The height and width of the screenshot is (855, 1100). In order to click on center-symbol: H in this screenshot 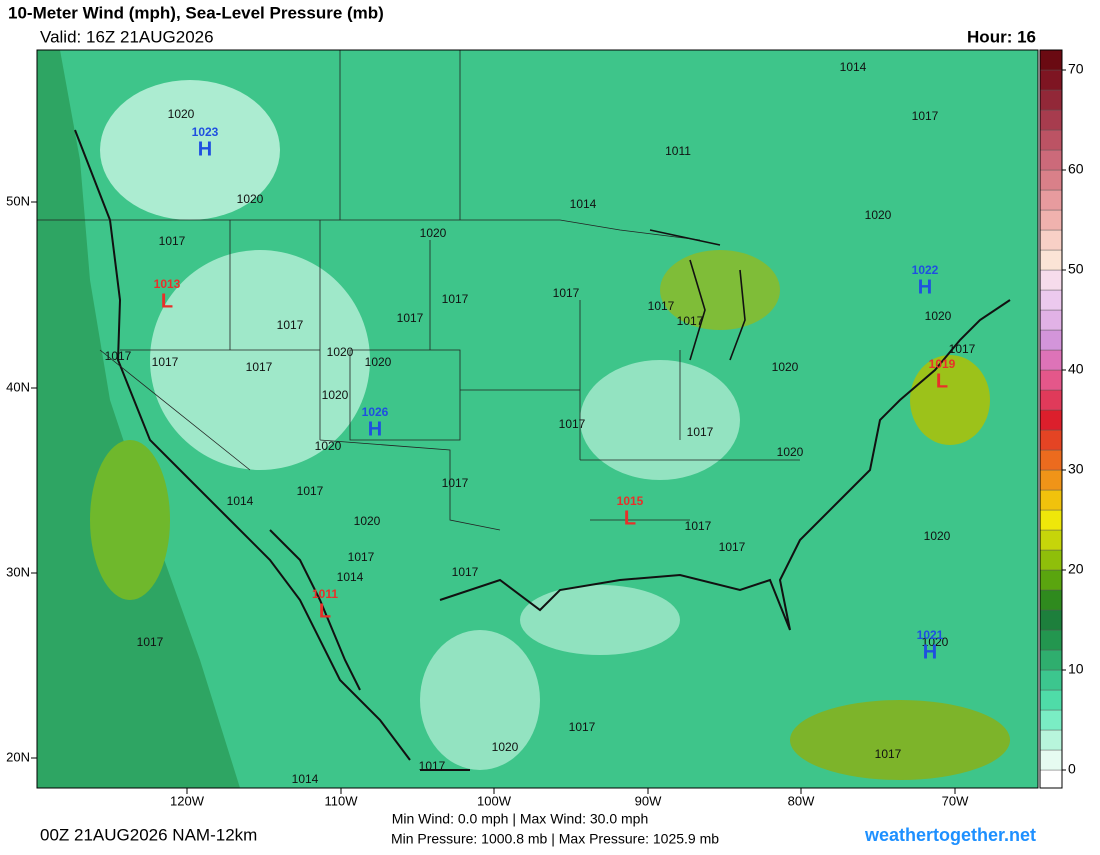, I will do `click(925, 287)`.